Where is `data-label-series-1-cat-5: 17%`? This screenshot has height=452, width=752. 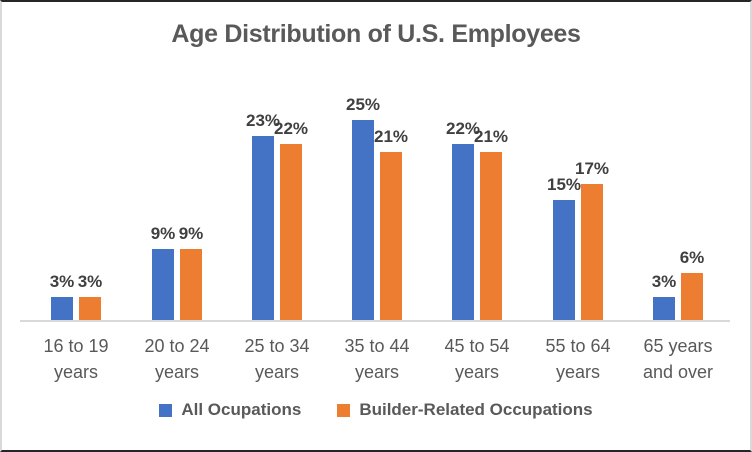
data-label-series-1-cat-5: 17% is located at coordinates (592, 168).